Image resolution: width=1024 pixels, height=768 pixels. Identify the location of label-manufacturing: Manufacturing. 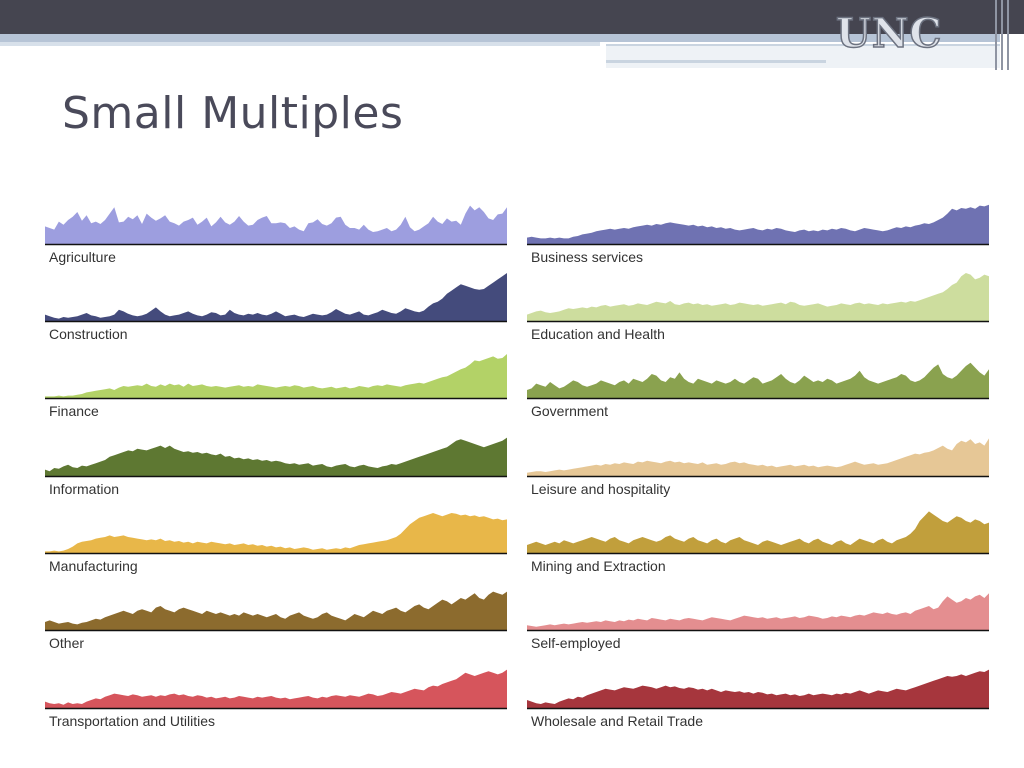
(93, 566).